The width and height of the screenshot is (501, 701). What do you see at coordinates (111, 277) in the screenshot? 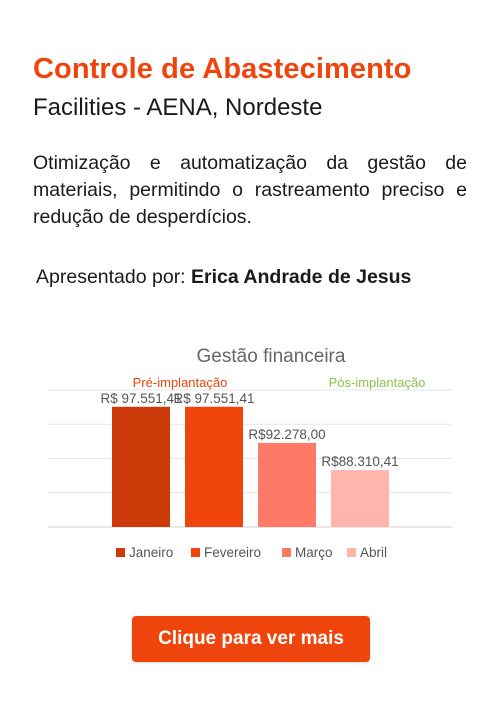
I see `presenter-prefix: Apresentado por:` at bounding box center [111, 277].